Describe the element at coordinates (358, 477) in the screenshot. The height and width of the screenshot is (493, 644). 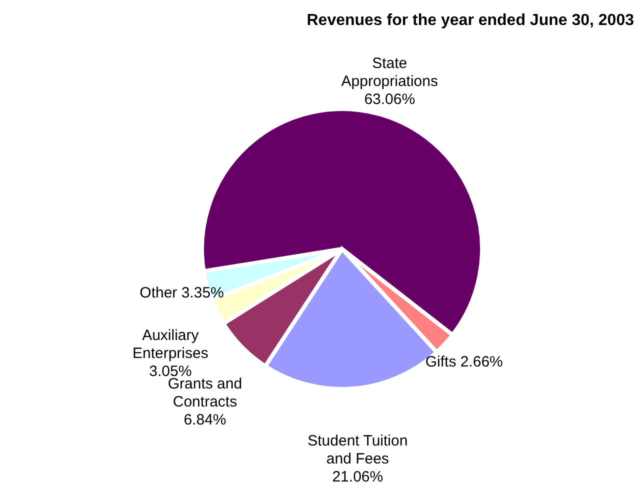
I see `data-label: 21.06%` at that location.